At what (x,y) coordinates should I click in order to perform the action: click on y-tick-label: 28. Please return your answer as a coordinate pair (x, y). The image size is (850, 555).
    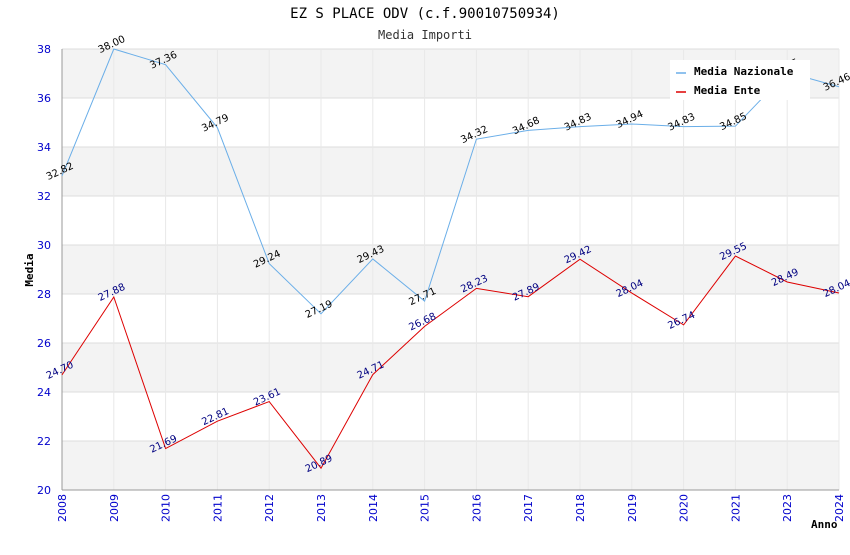
    Looking at the image, I should click on (44, 294).